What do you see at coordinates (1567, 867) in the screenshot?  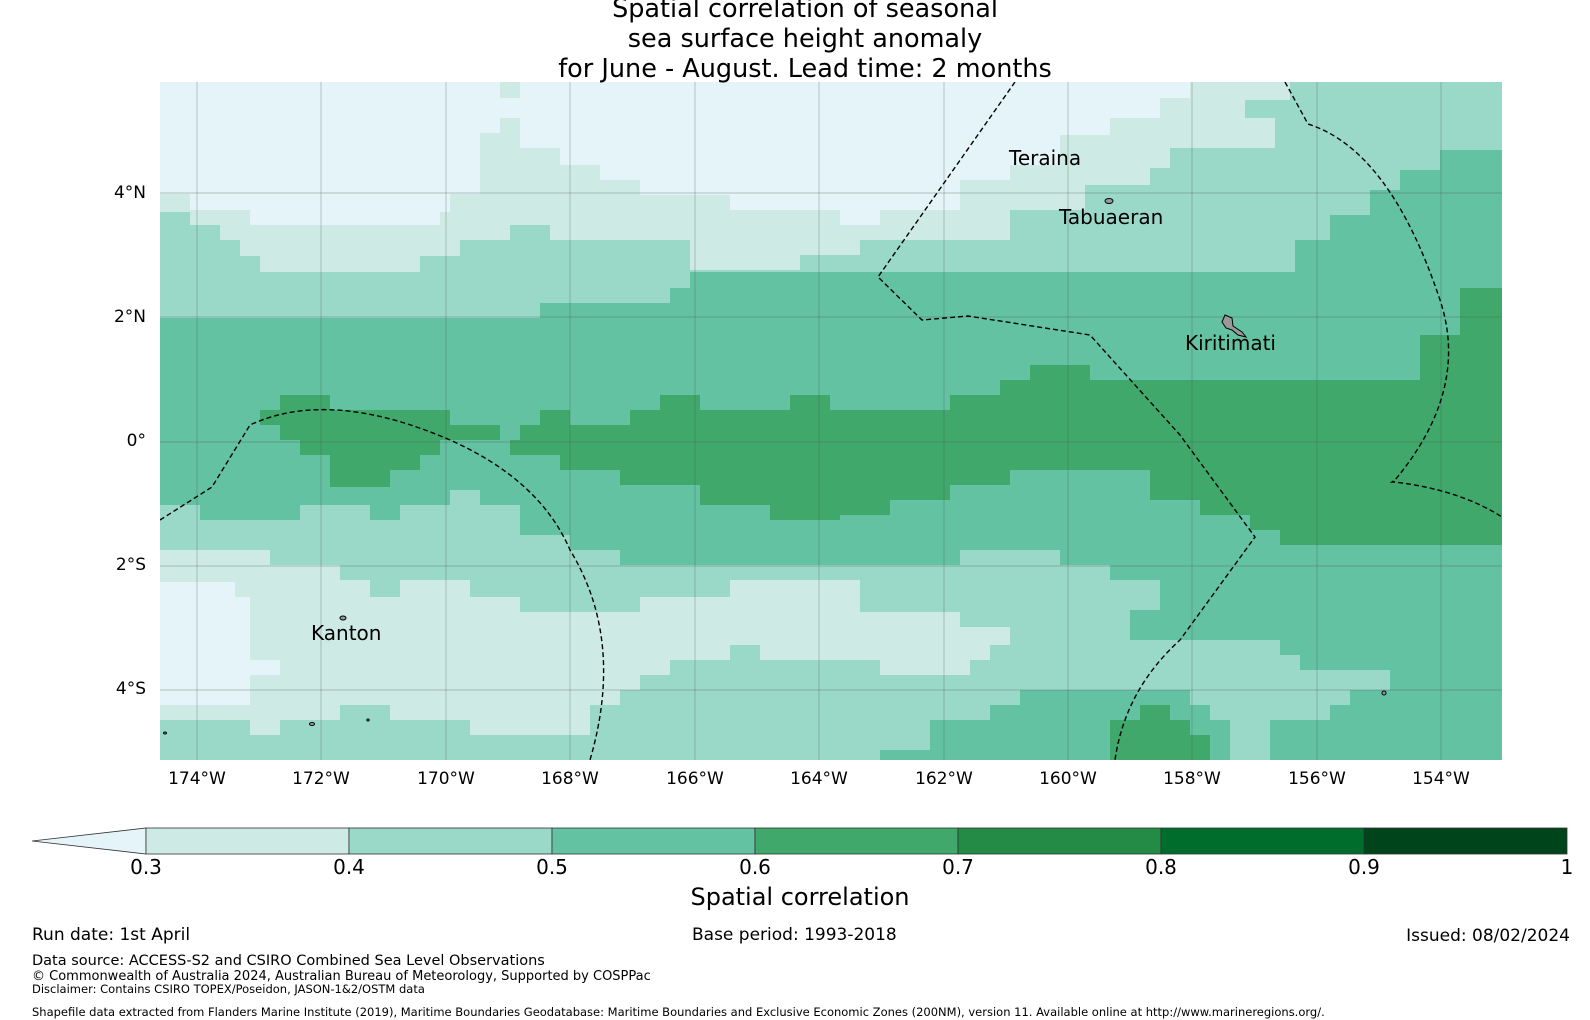 I see `colorbar-tick-label: 1` at bounding box center [1567, 867].